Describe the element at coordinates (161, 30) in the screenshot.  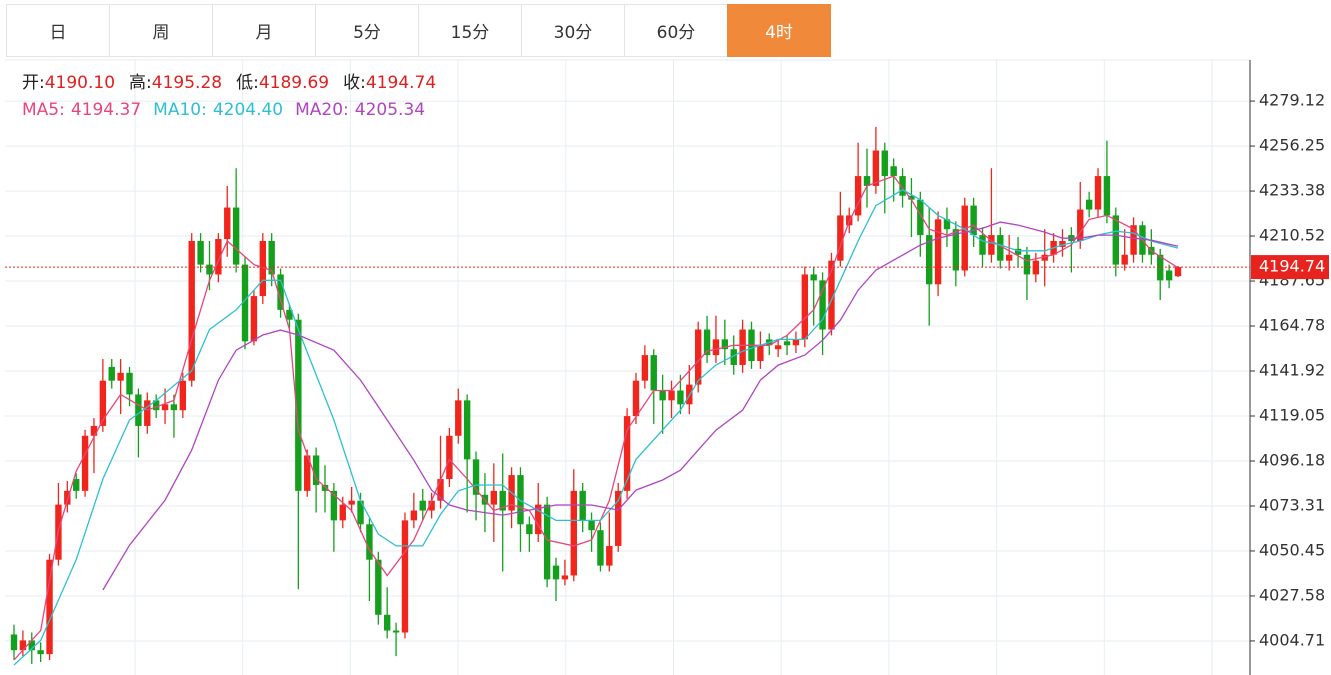
I see `tab: 周` at that location.